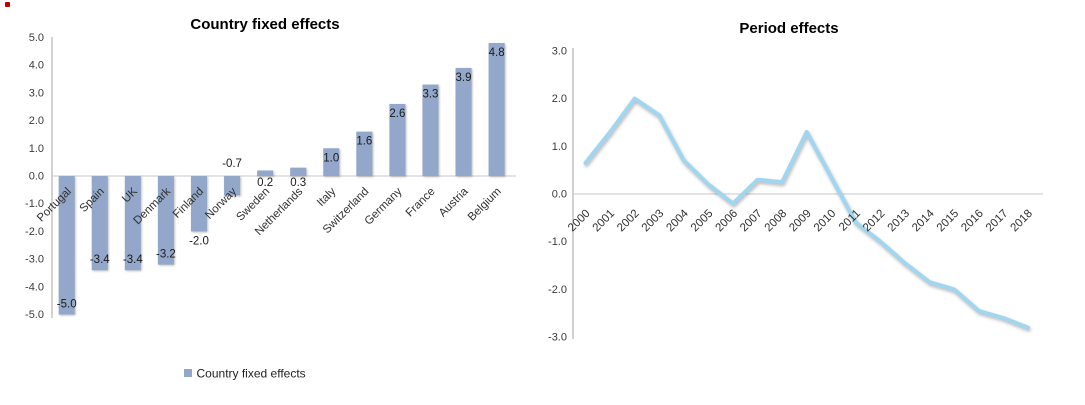  Describe the element at coordinates (497, 53) in the screenshot. I see `bar-value-label: 4.8` at that location.